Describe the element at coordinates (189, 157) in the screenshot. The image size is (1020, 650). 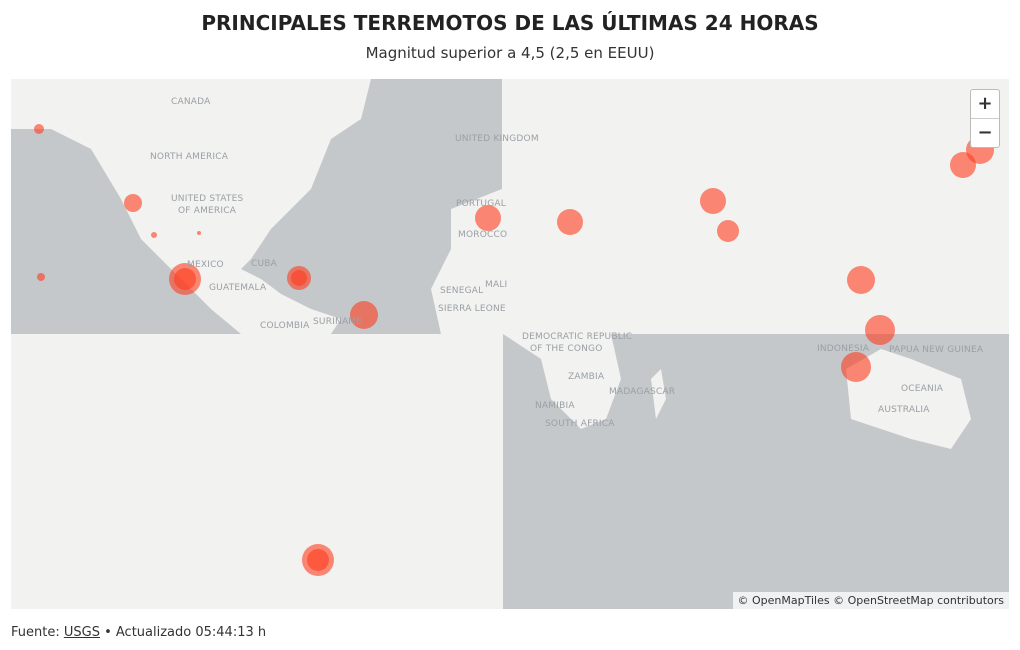
I see `place-label: NORTH AMERICA` at that location.